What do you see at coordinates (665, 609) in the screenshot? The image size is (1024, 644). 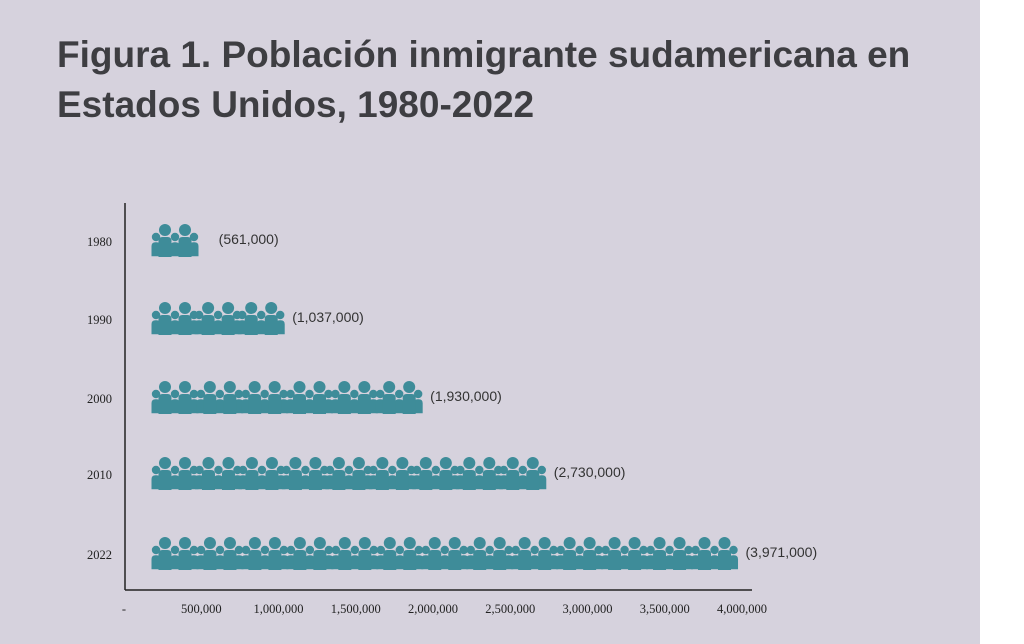 I see `x-tick-label: 3,500,000` at bounding box center [665, 609].